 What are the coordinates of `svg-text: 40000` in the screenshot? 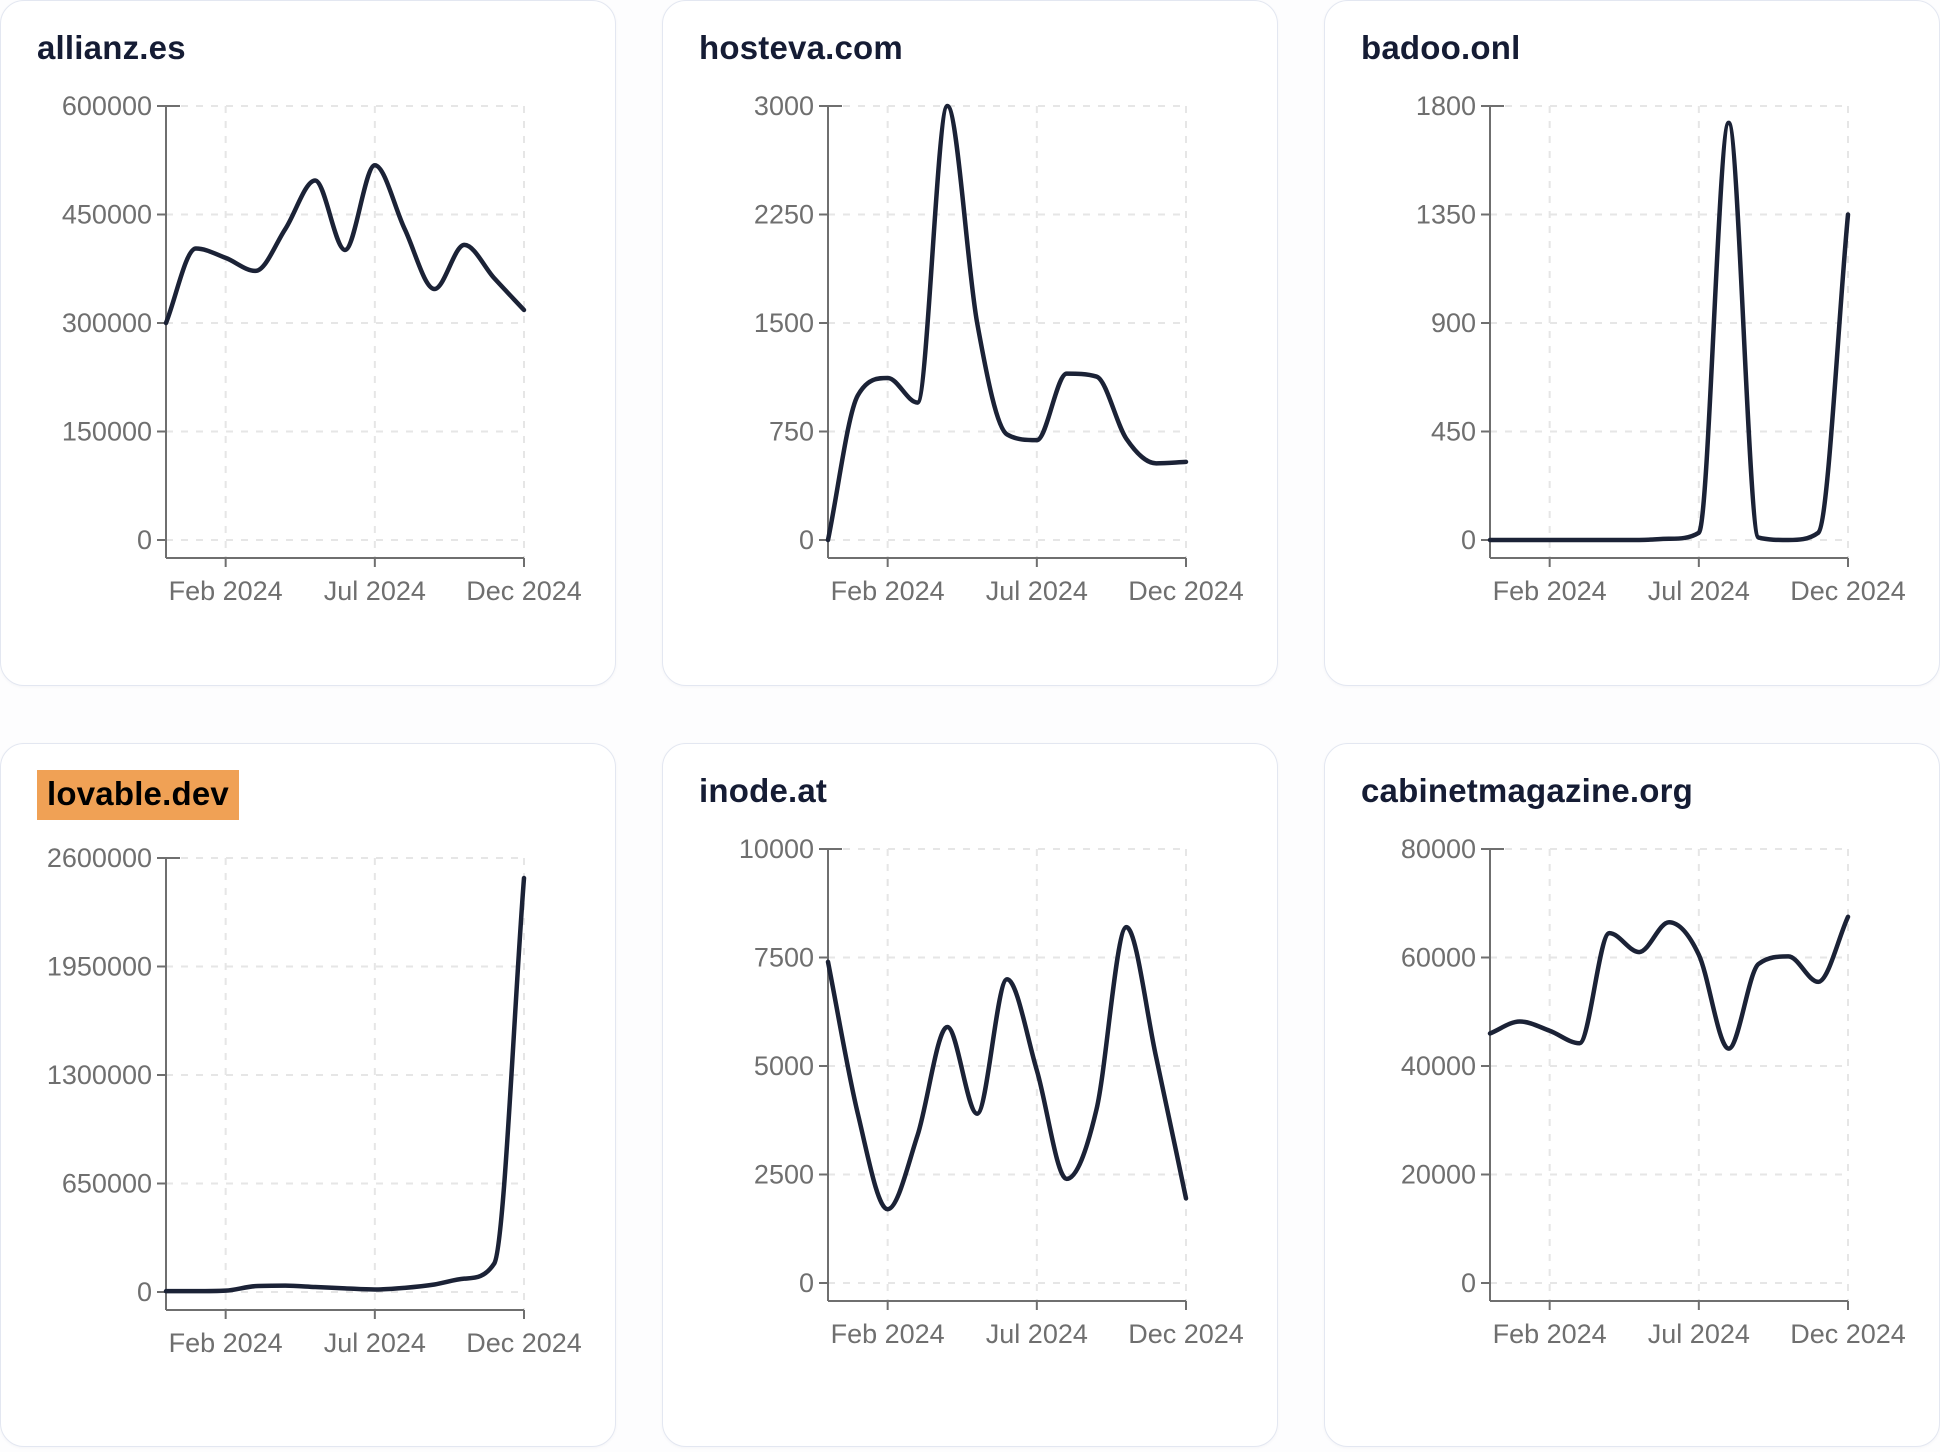 It's located at (1438, 1066).